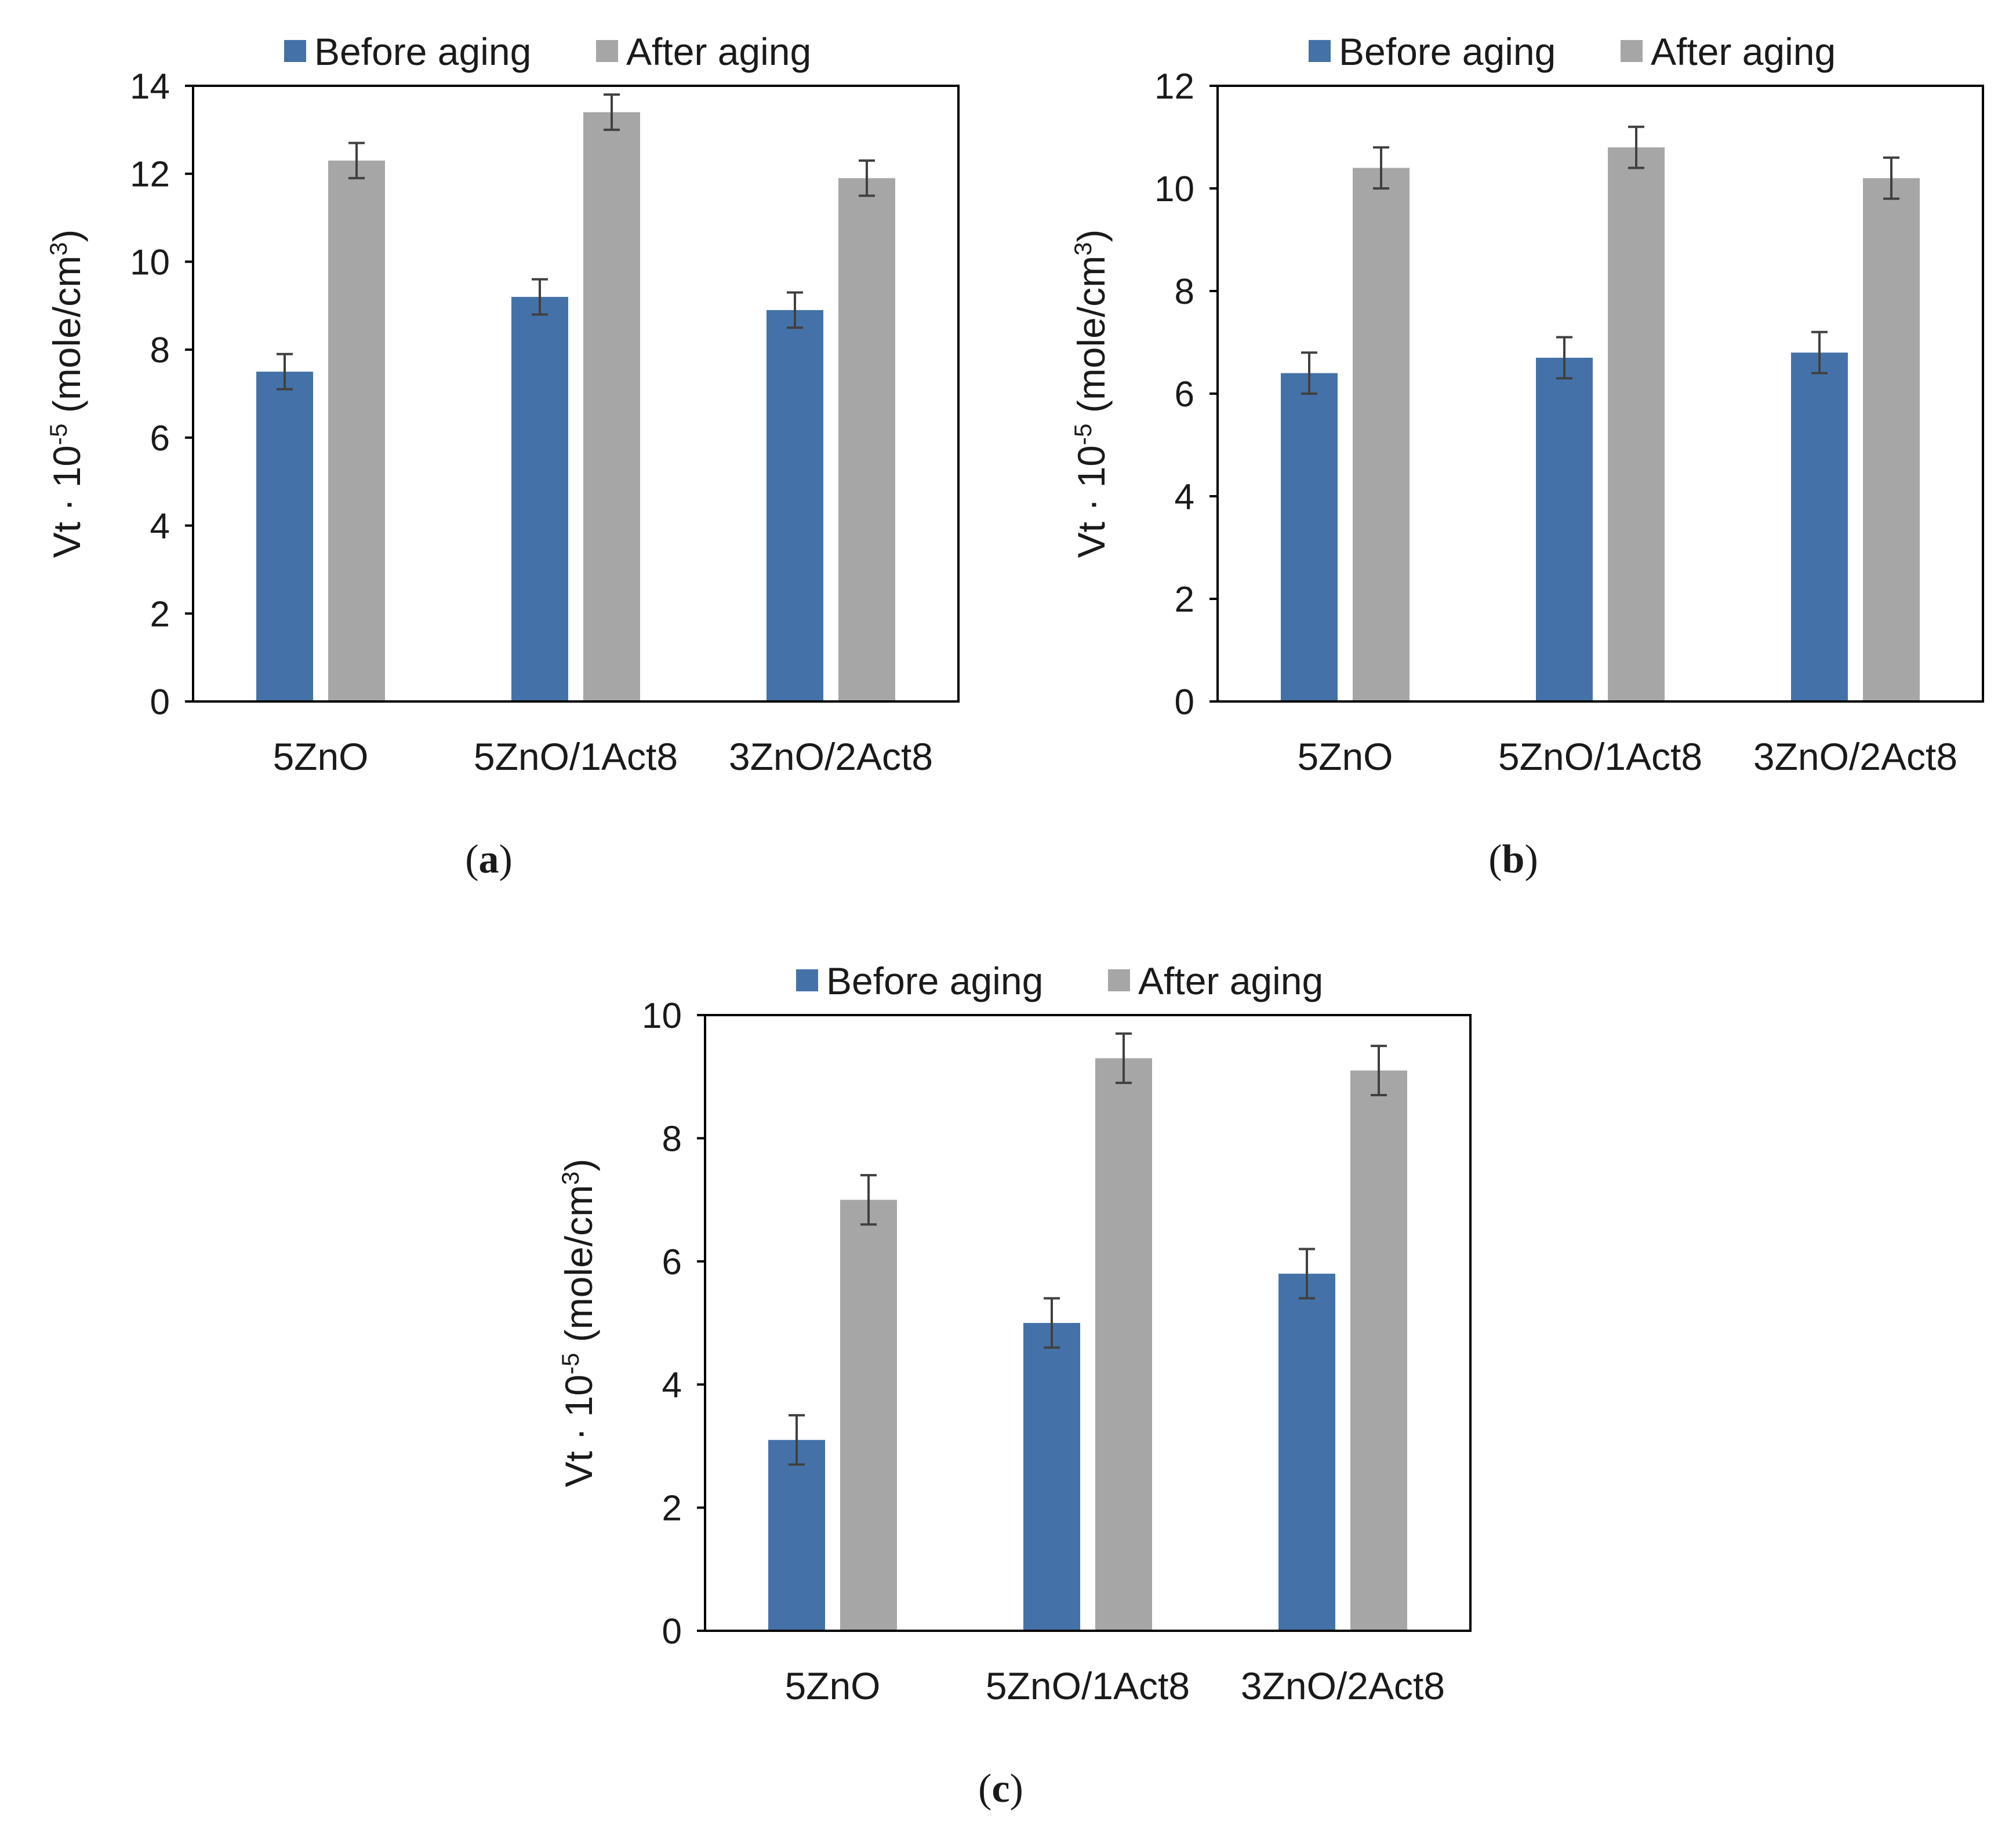  Describe the element at coordinates (489, 859) in the screenshot. I see `caption-a: (a)` at that location.